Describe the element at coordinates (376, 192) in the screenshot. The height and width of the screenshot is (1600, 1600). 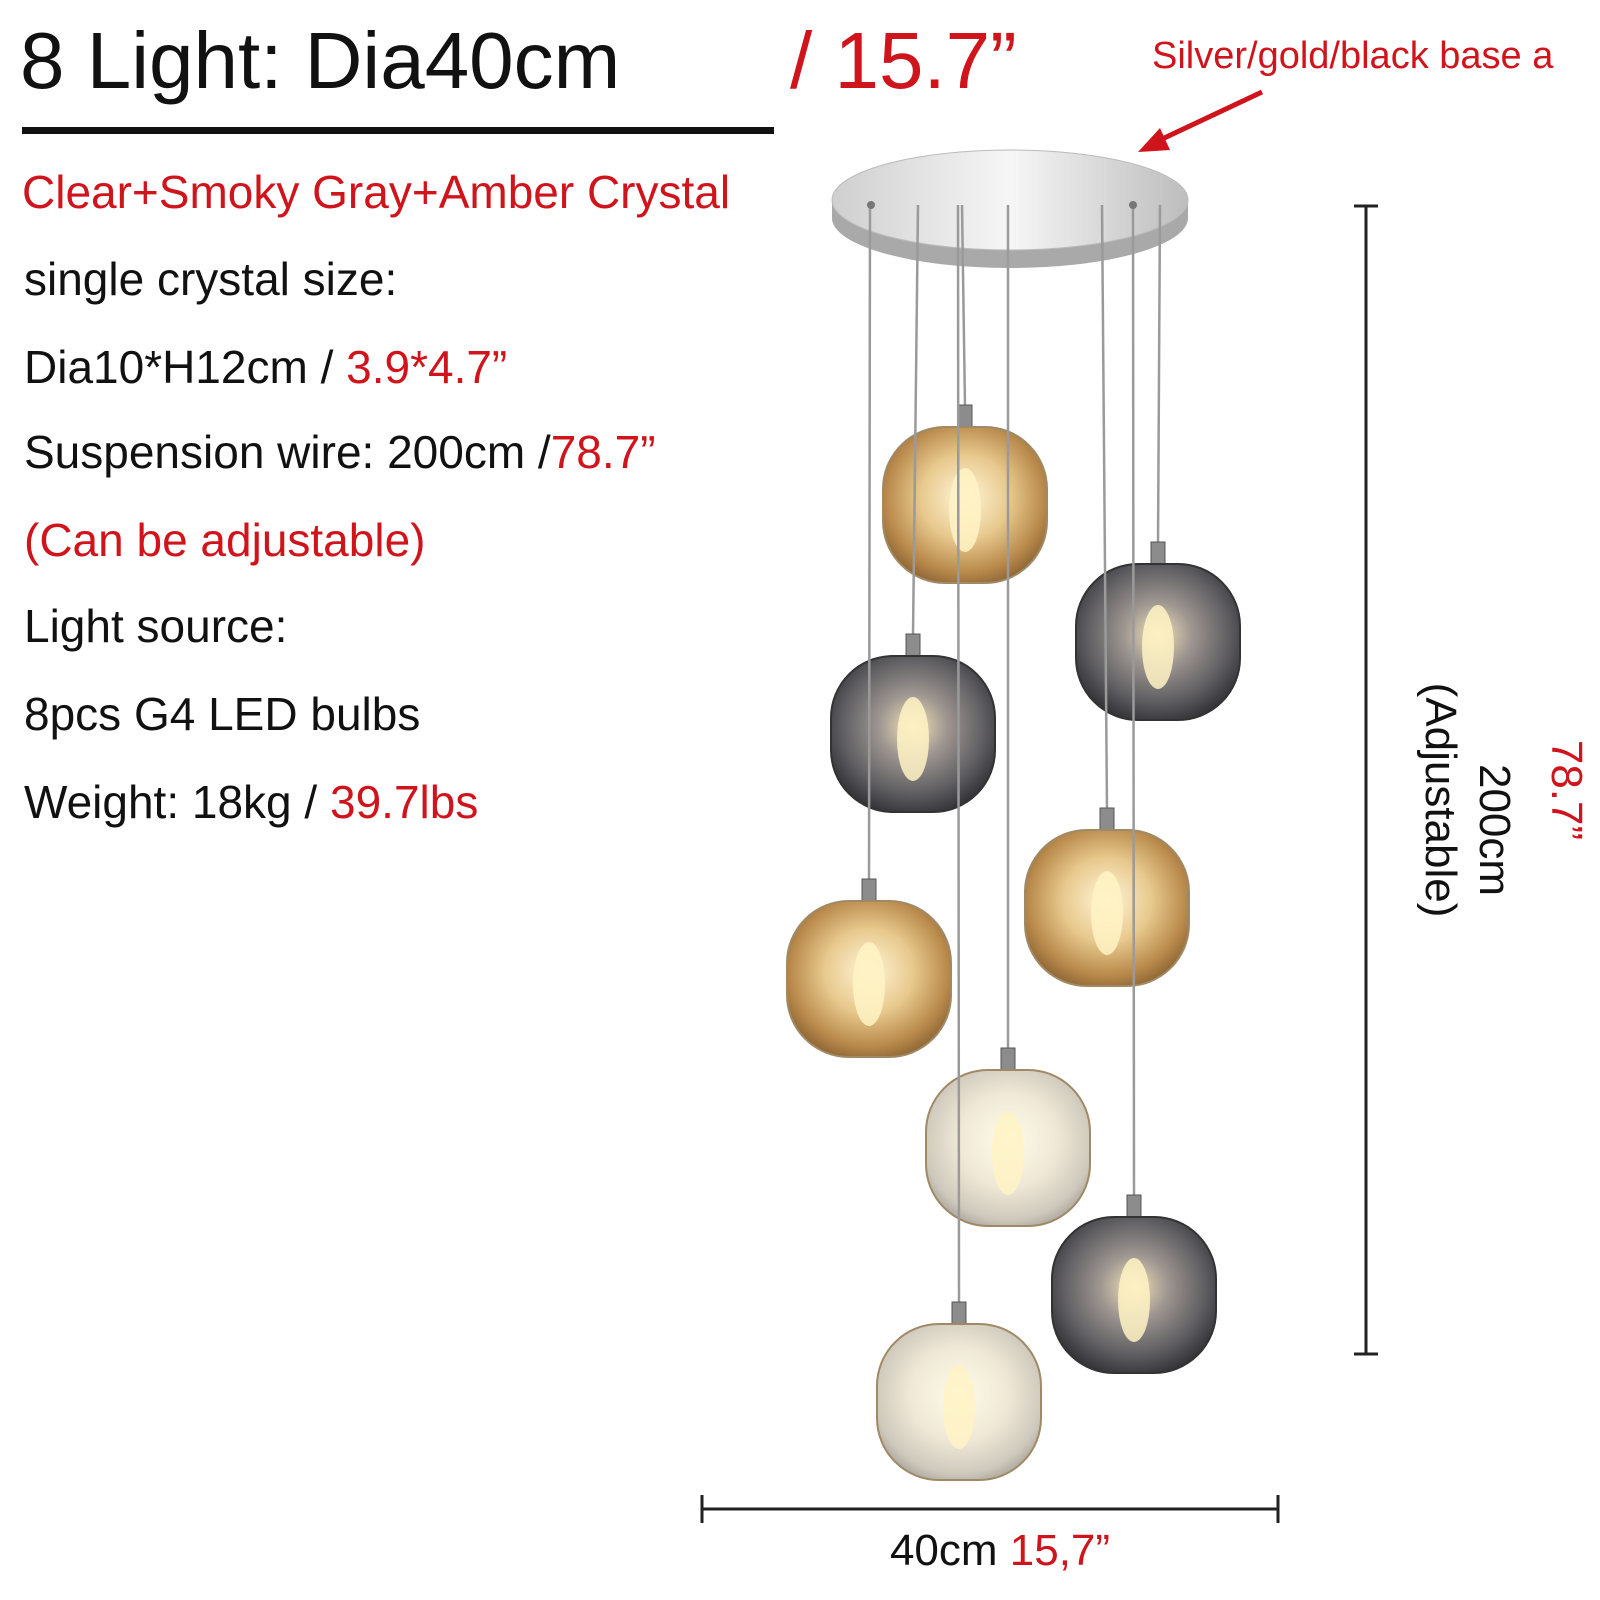
I see `spec-colors: Clear+Smoky Gray+Amber Crystal` at that location.